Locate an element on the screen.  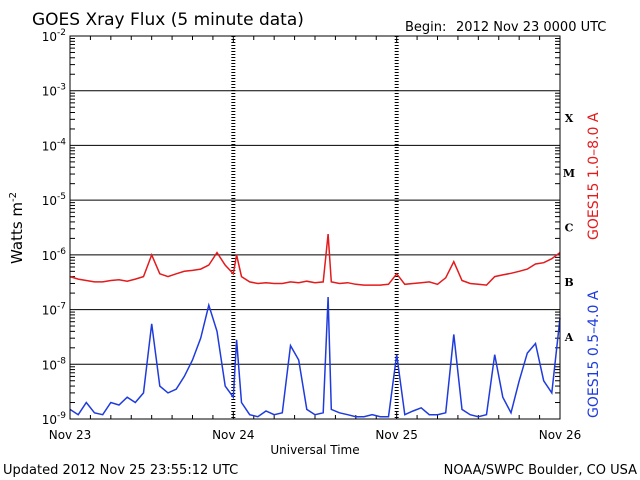
svg-text: Watts m-2 is located at coordinates (17, 228).